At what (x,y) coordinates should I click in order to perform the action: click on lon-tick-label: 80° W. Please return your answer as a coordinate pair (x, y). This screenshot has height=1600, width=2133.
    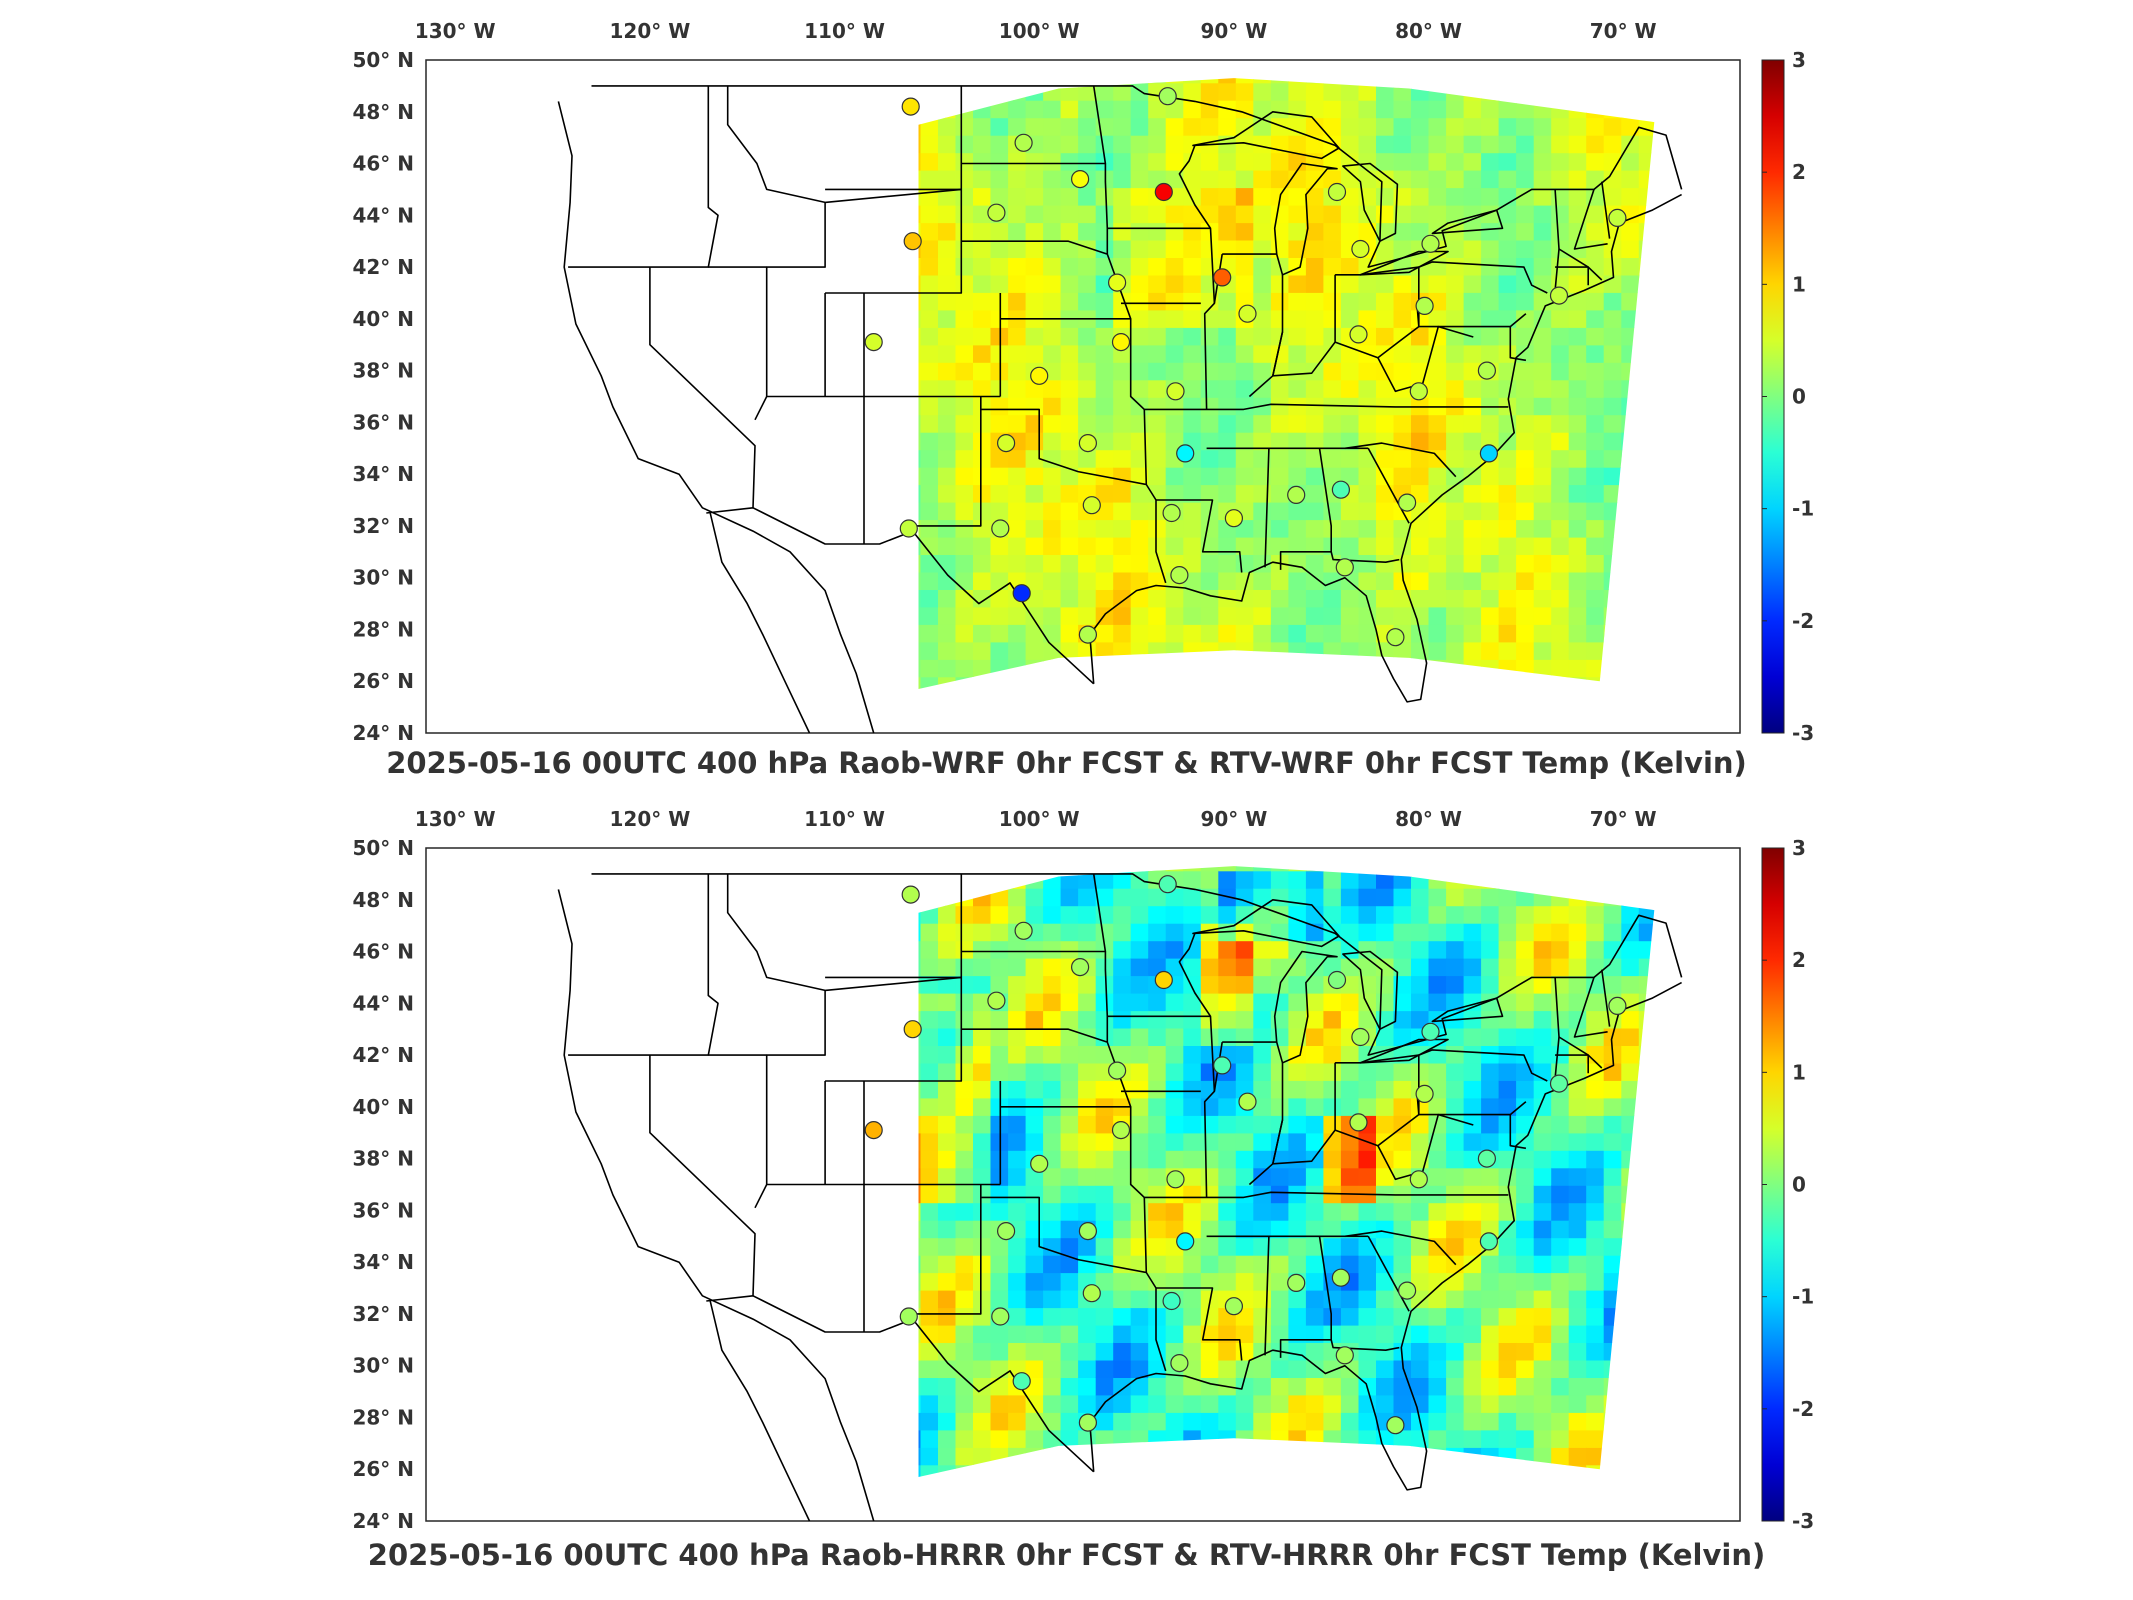
    Looking at the image, I should click on (1428, 819).